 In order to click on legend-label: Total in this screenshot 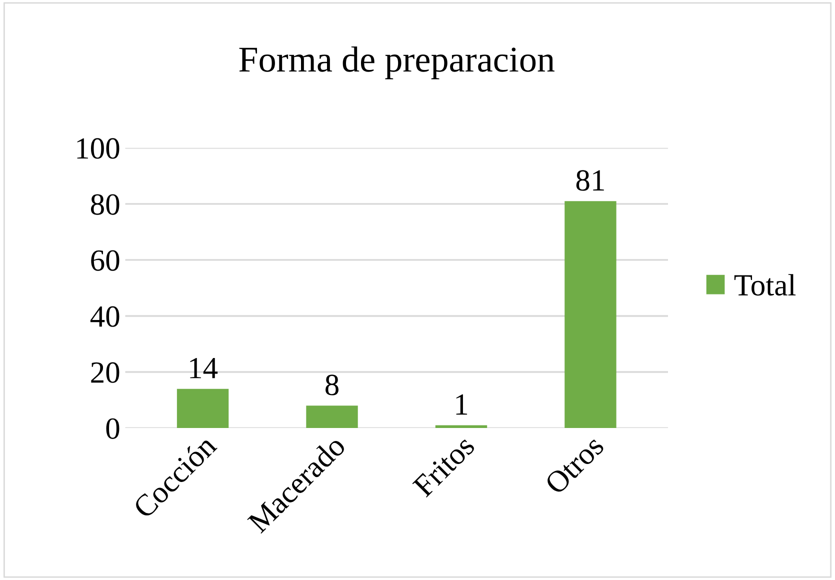, I will do `click(765, 285)`.